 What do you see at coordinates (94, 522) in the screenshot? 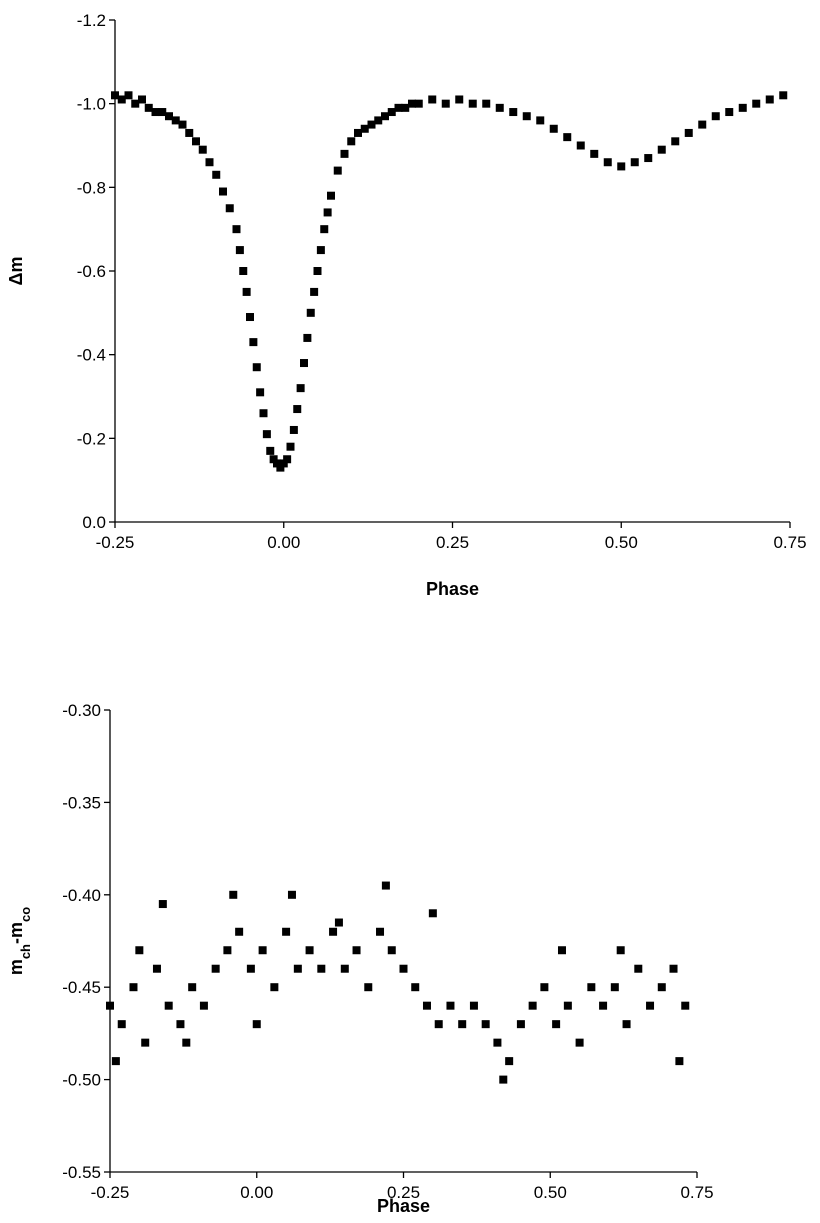
I see `y-tick-label: 0.0` at bounding box center [94, 522].